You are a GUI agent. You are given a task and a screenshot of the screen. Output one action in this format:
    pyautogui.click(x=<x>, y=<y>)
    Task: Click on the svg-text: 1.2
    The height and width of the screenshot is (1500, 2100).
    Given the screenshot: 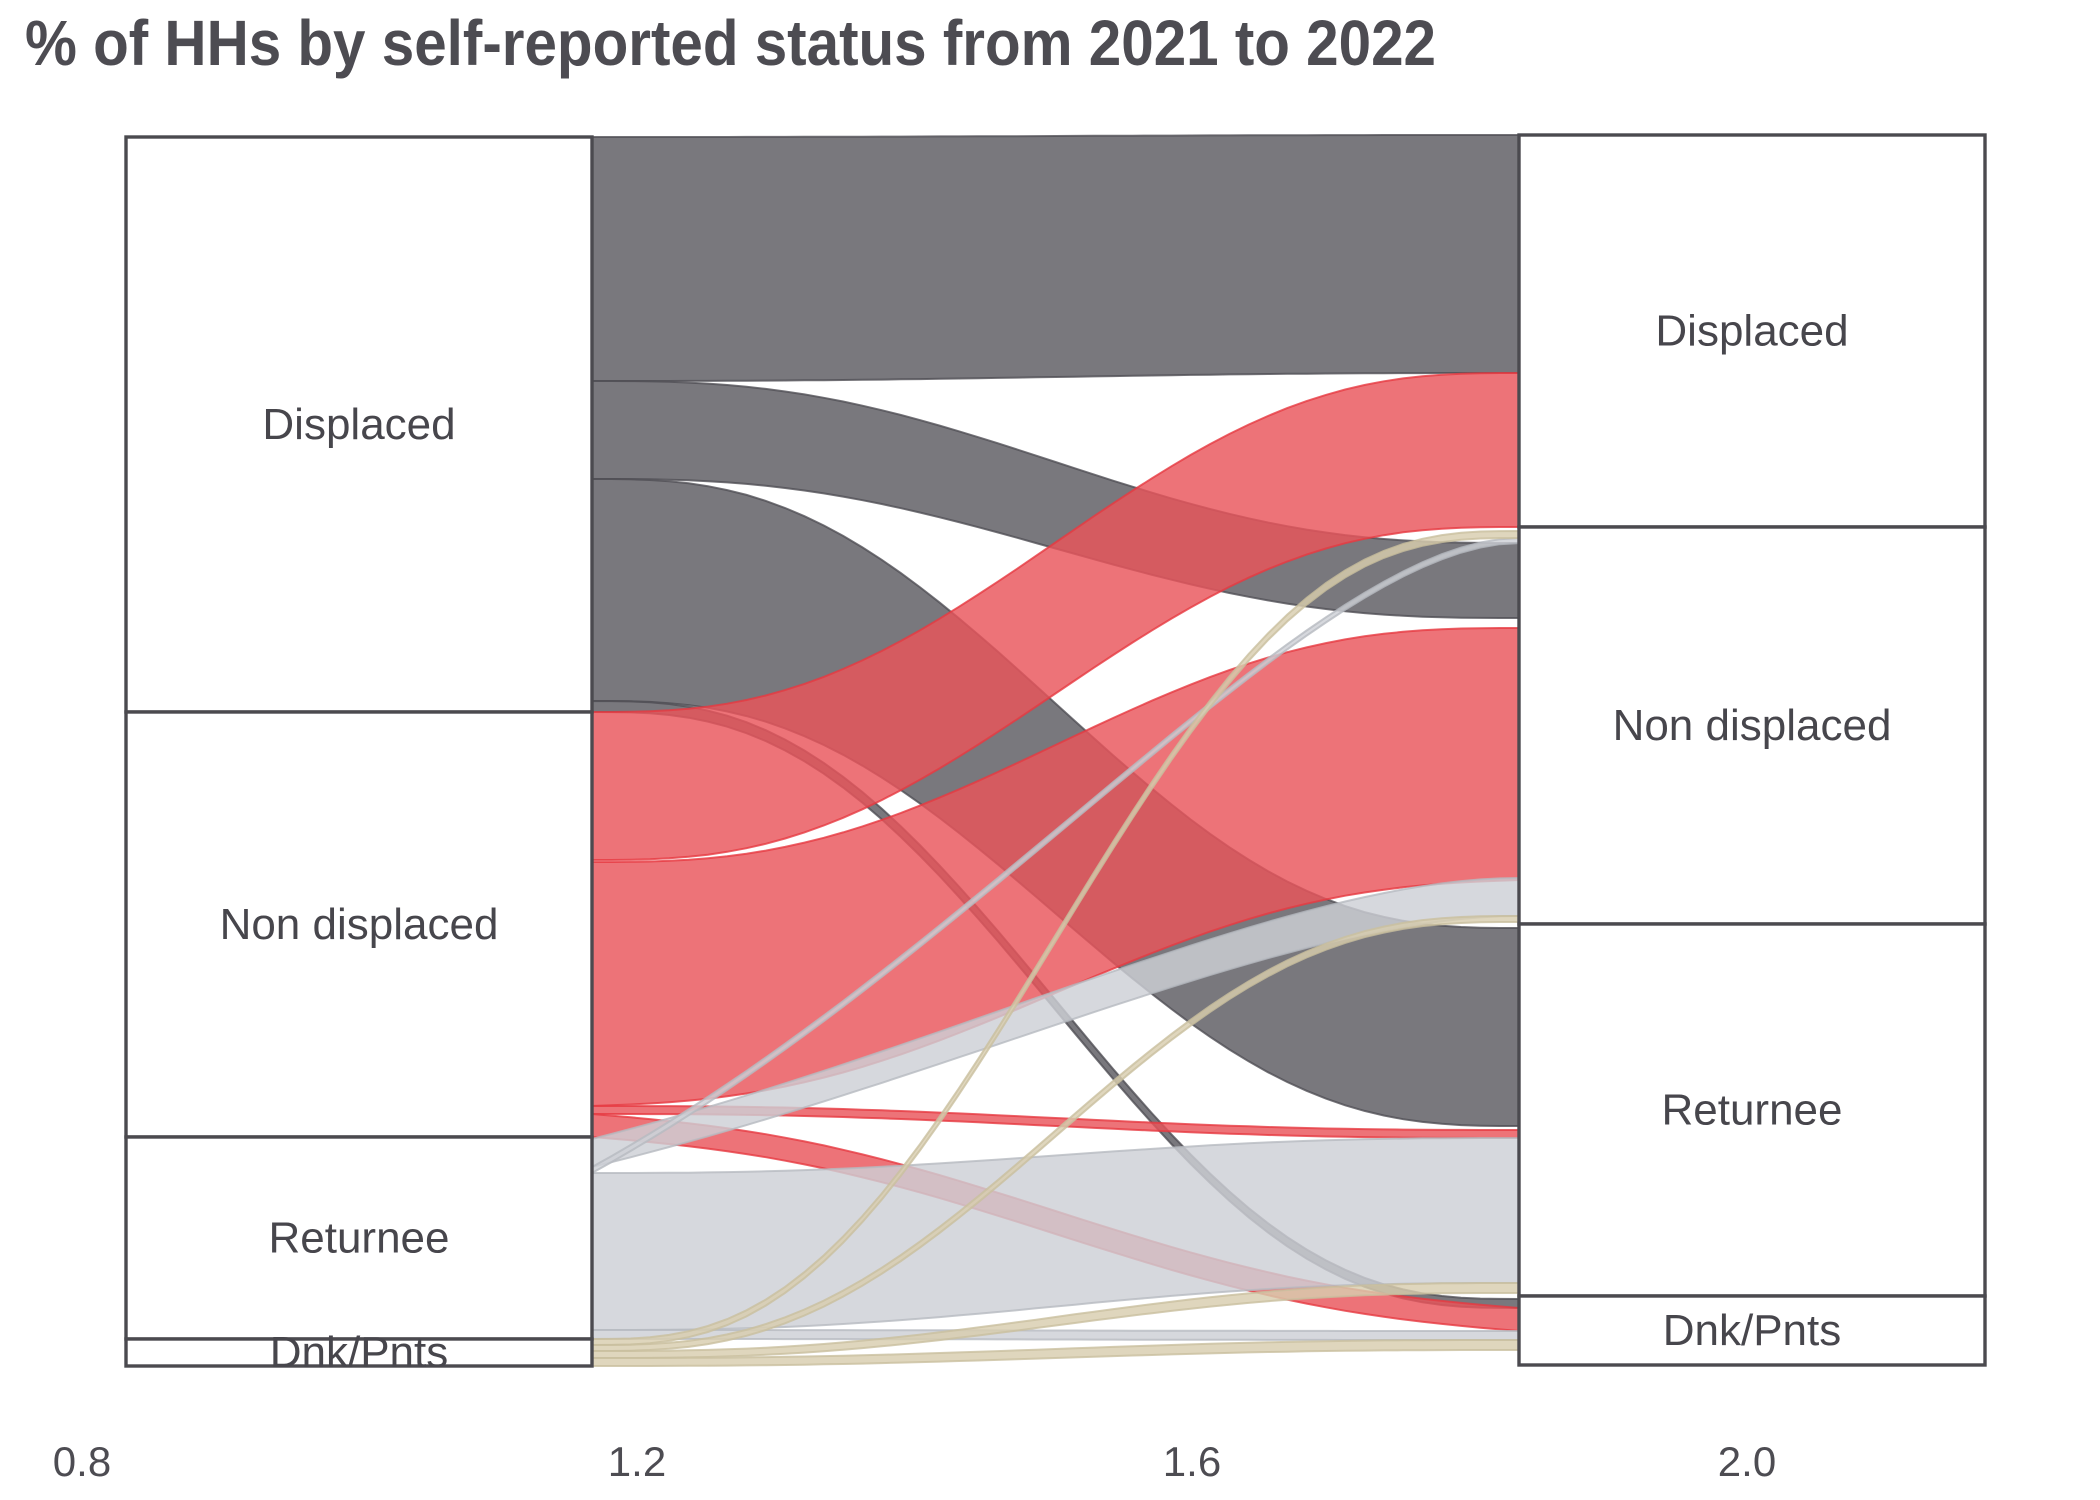 What is the action you would take?
    pyautogui.click(x=637, y=1461)
    